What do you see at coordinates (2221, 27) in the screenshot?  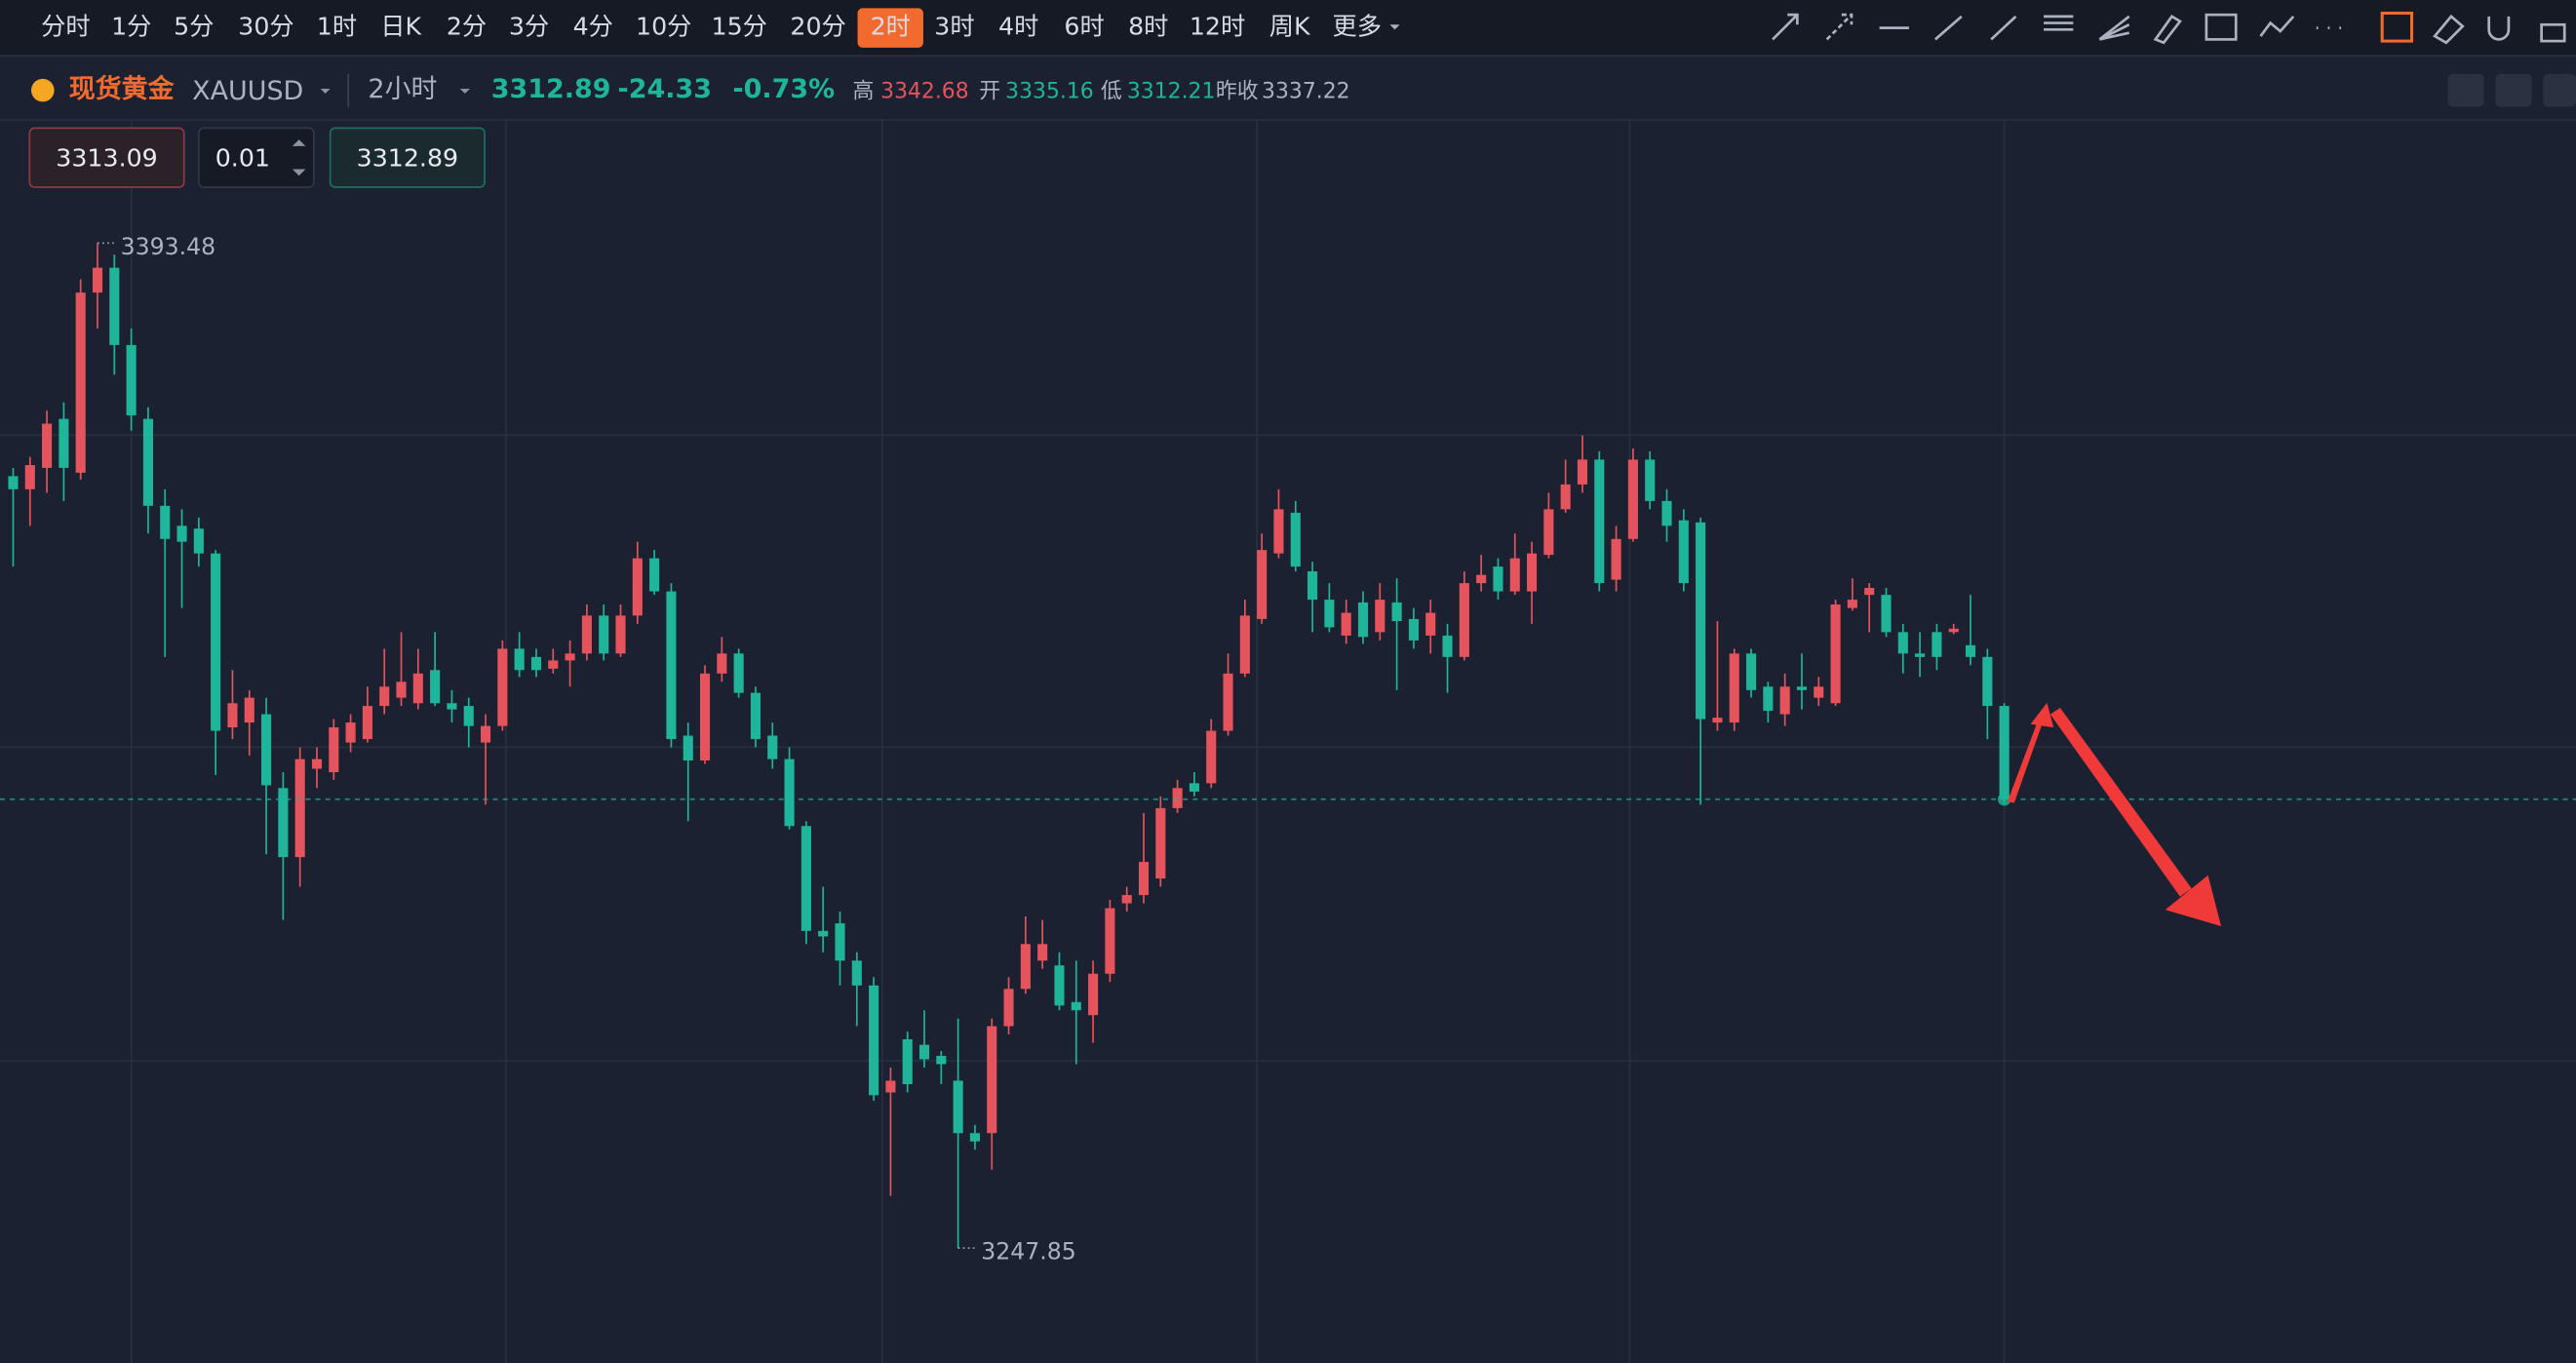 I see `tool-image` at bounding box center [2221, 27].